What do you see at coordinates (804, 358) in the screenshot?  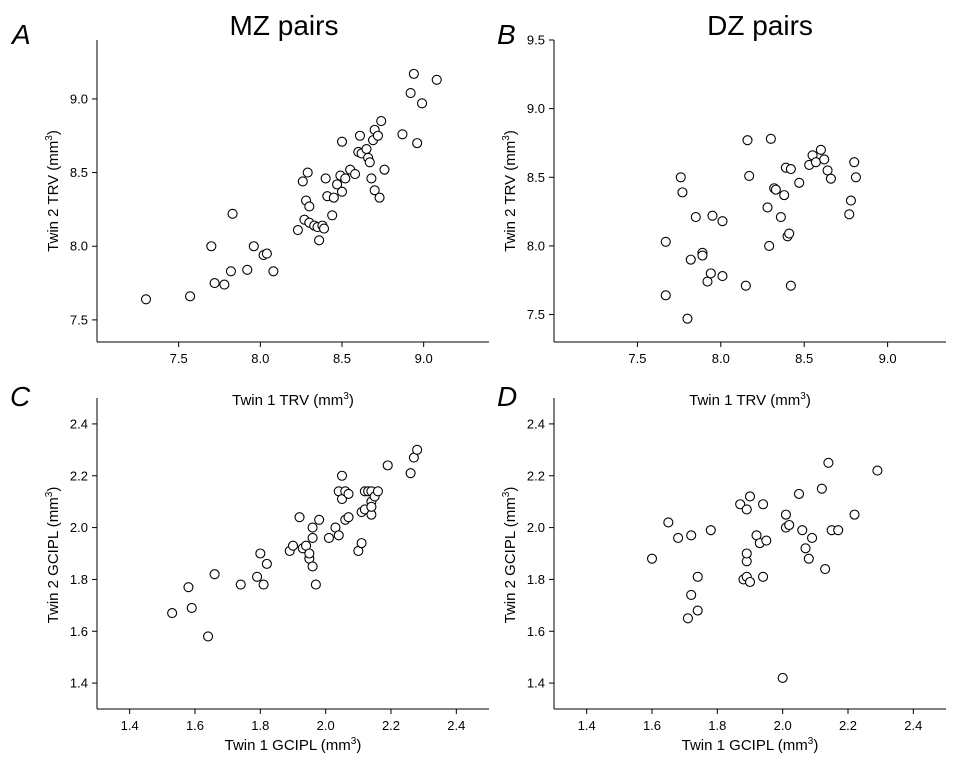 I see `x-tick-label-b: 8.5` at bounding box center [804, 358].